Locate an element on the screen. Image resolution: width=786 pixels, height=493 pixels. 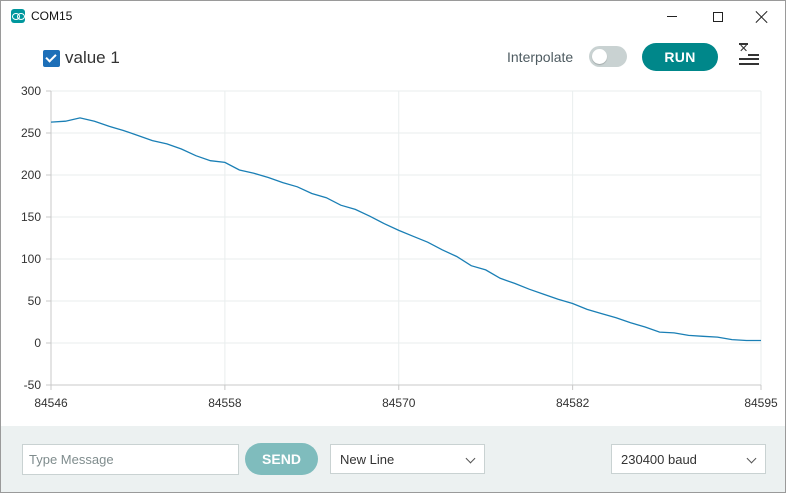
message-input is located at coordinates (130, 459).